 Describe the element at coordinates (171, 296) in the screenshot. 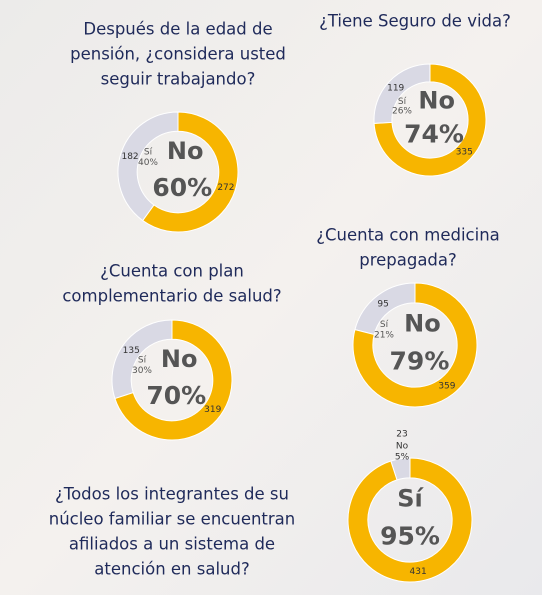

I see `question: complementario de salud?` at that location.